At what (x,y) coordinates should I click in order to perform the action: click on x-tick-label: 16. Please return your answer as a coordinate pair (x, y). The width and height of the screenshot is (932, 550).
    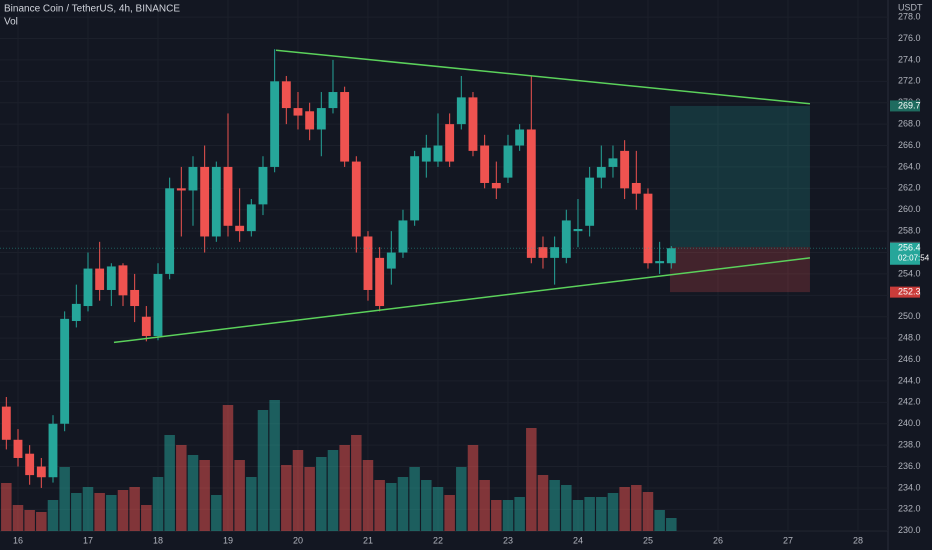
    Looking at the image, I should click on (18, 540).